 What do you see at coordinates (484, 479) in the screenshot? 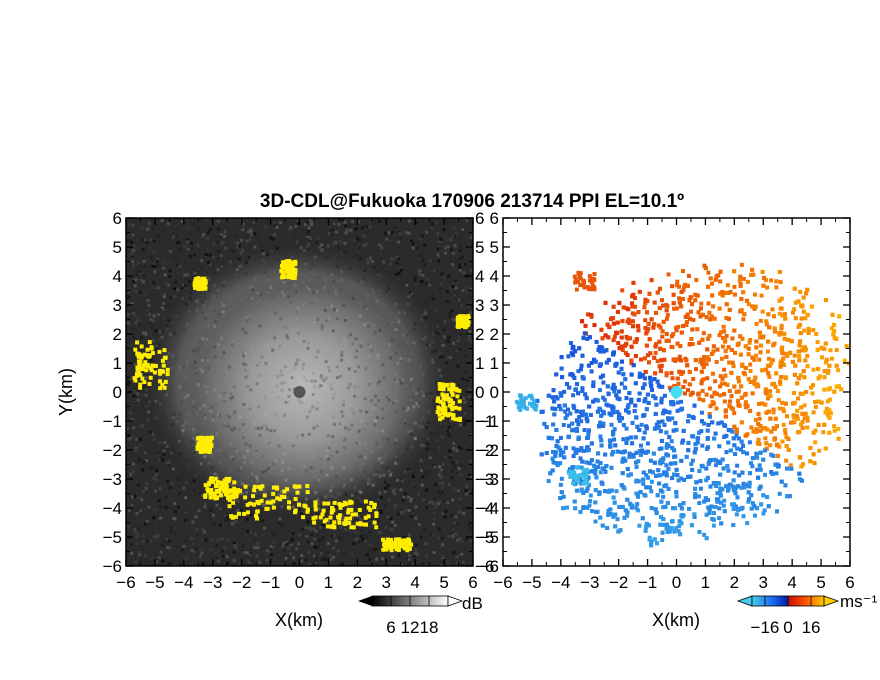
I see `y-tick-label-right: −3` at bounding box center [484, 479].